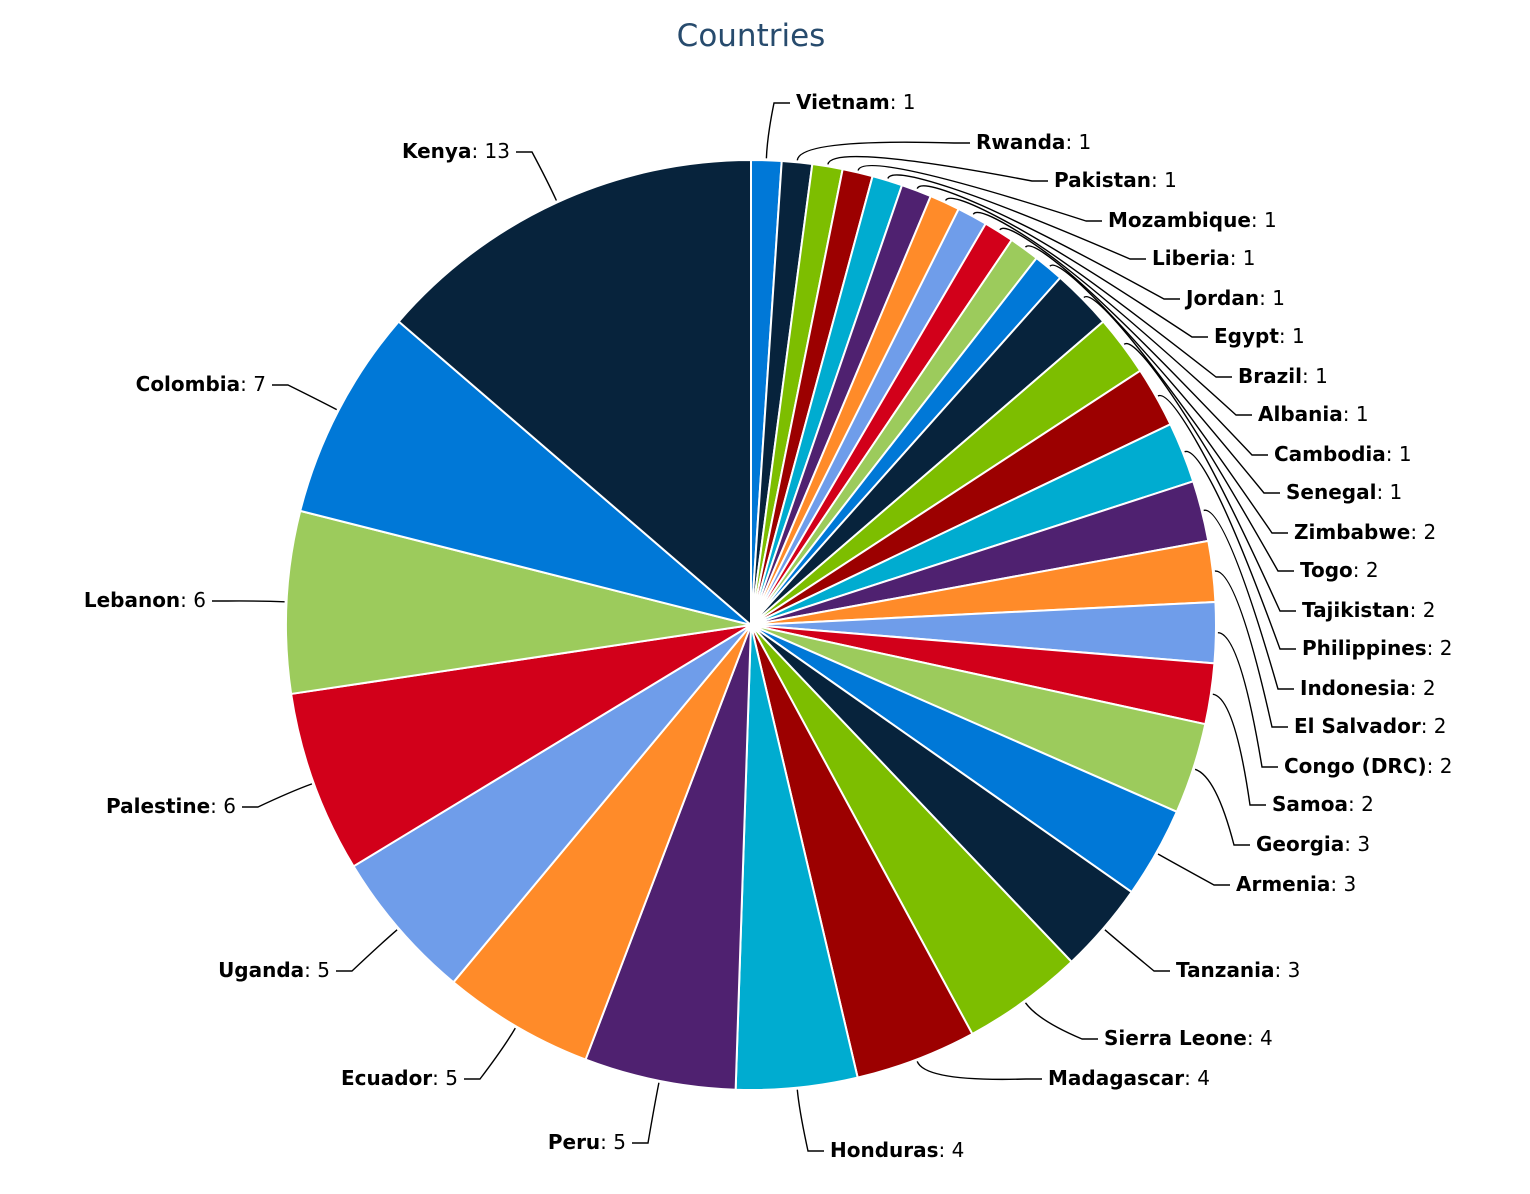 This screenshot has height=1194, width=1530. What do you see at coordinates (253, 384) in the screenshot?
I see `slice-label-value: : 7` at bounding box center [253, 384].